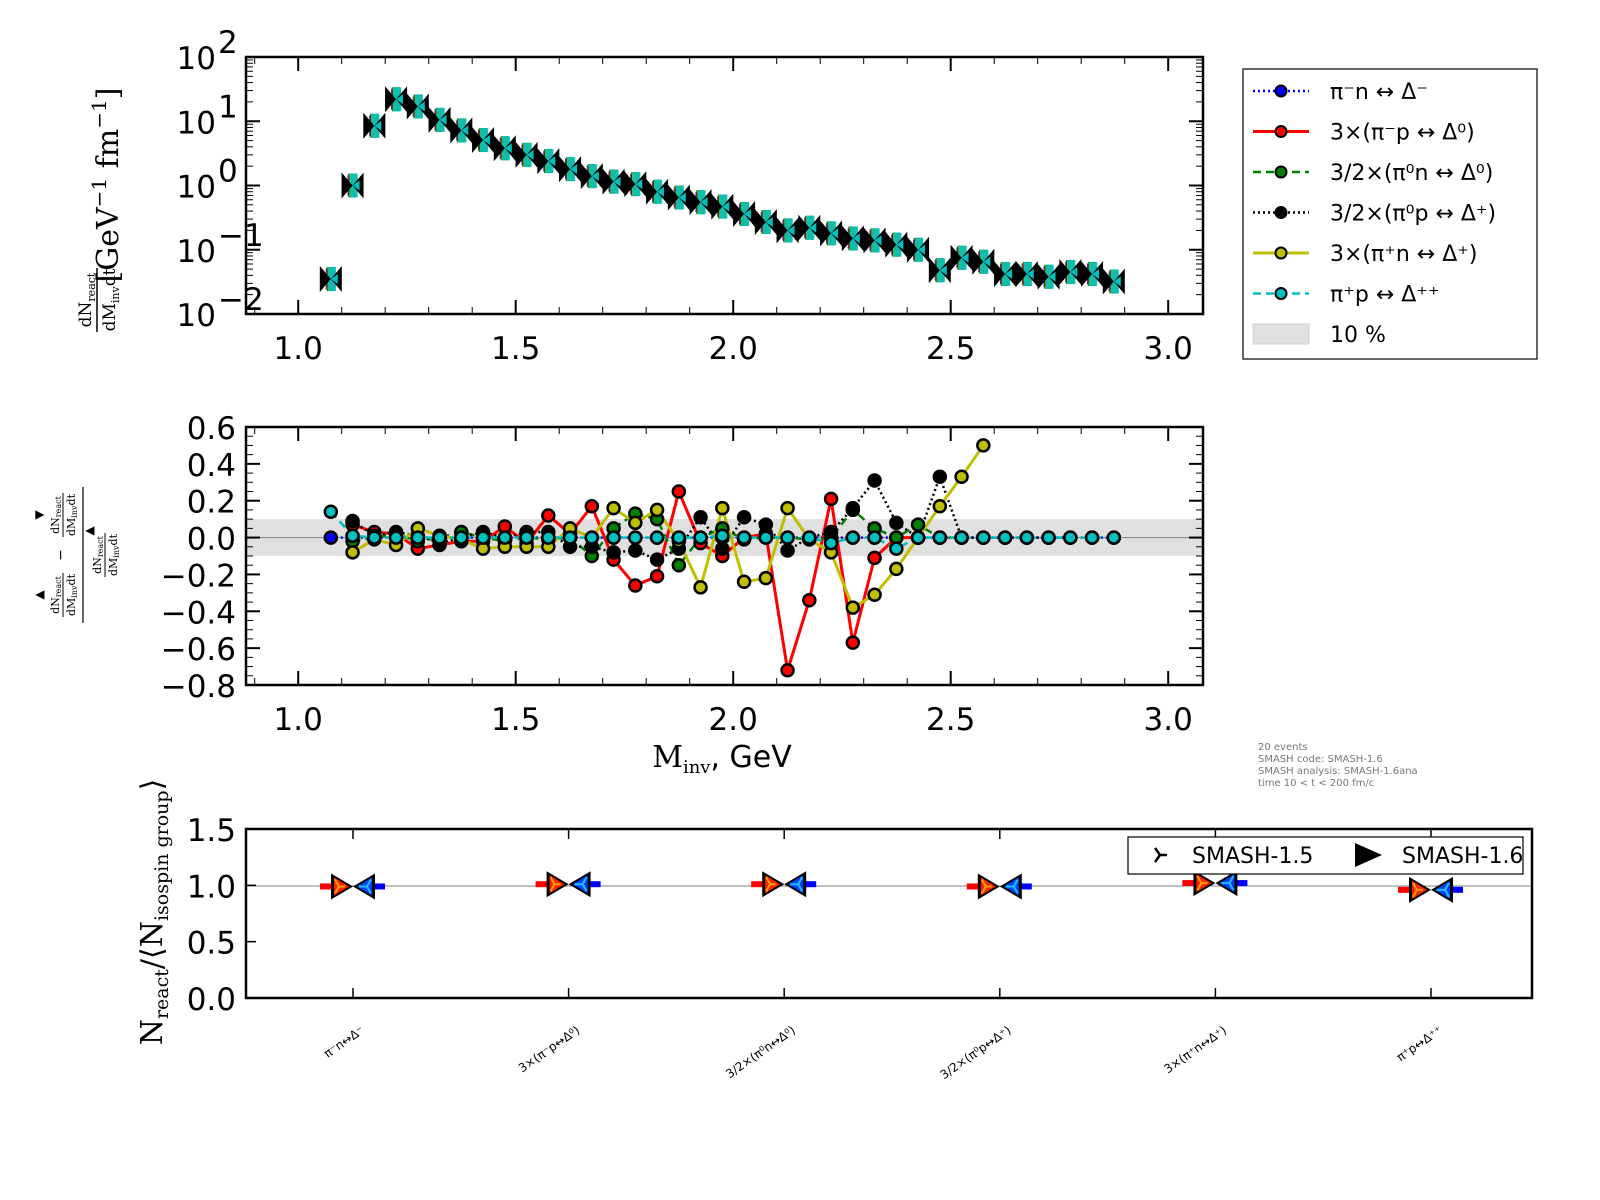  I want to click on category-label: 3/2×(π⁰n↔Δ⁰), so click(760, 1052).